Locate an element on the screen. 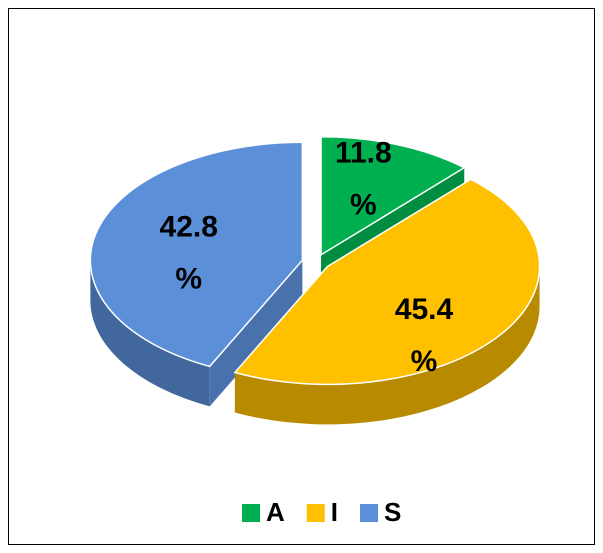 The width and height of the screenshot is (603, 553). slice-cut-face is located at coordinates (256, 333).